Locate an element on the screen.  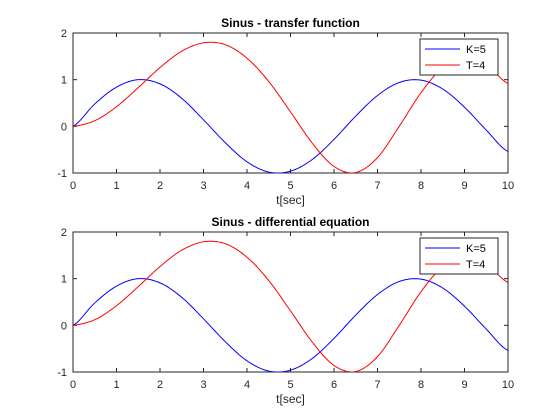
chart-title: Sinus - transfer function is located at coordinates (290, 23).